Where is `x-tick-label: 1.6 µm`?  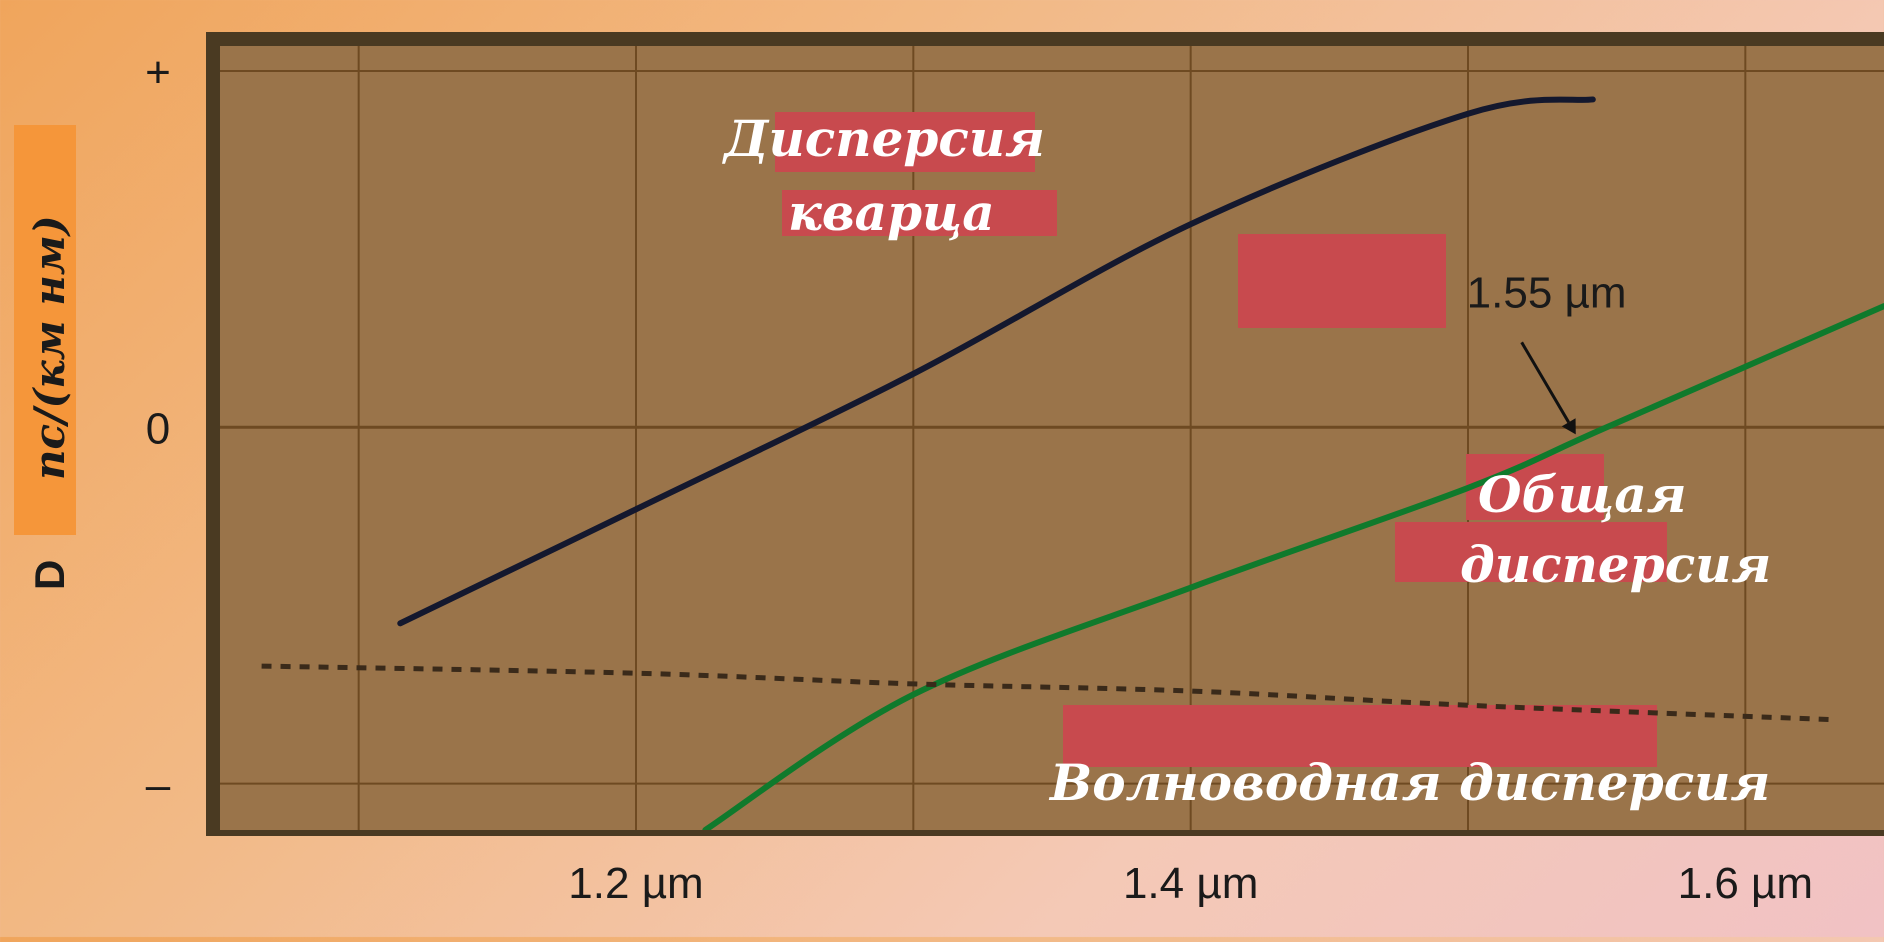
x-tick-label: 1.6 µm is located at coordinates (1745, 883).